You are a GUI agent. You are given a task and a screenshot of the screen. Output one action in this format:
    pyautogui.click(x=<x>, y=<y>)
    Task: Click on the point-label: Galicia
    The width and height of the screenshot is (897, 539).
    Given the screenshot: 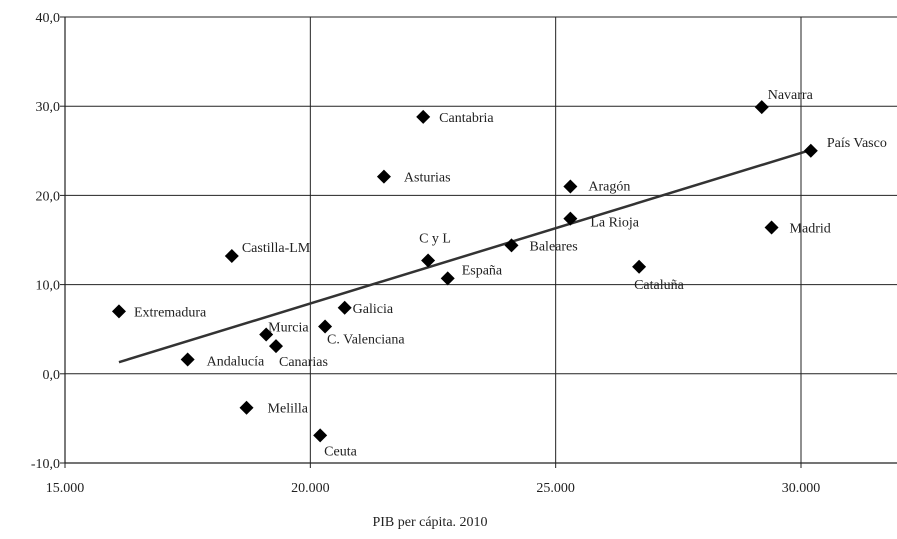 What is the action you would take?
    pyautogui.click(x=373, y=309)
    